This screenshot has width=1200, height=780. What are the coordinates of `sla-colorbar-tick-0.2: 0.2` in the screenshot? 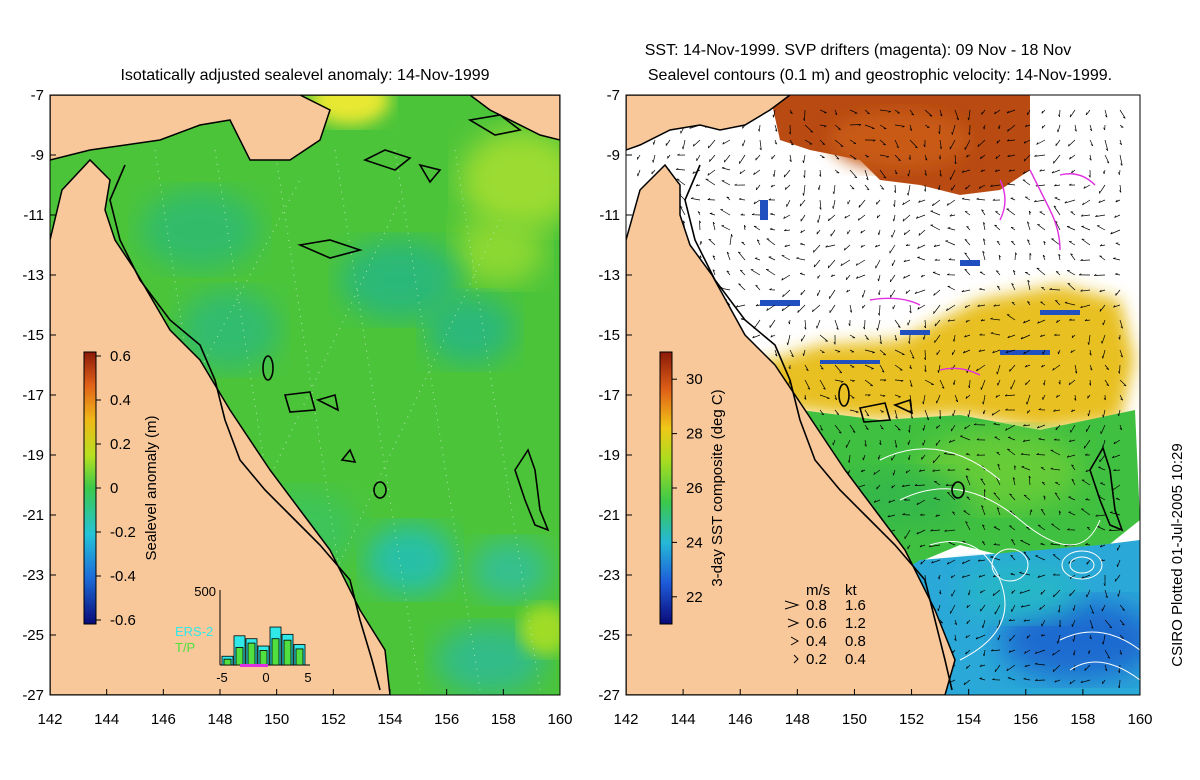 It's located at (120, 444).